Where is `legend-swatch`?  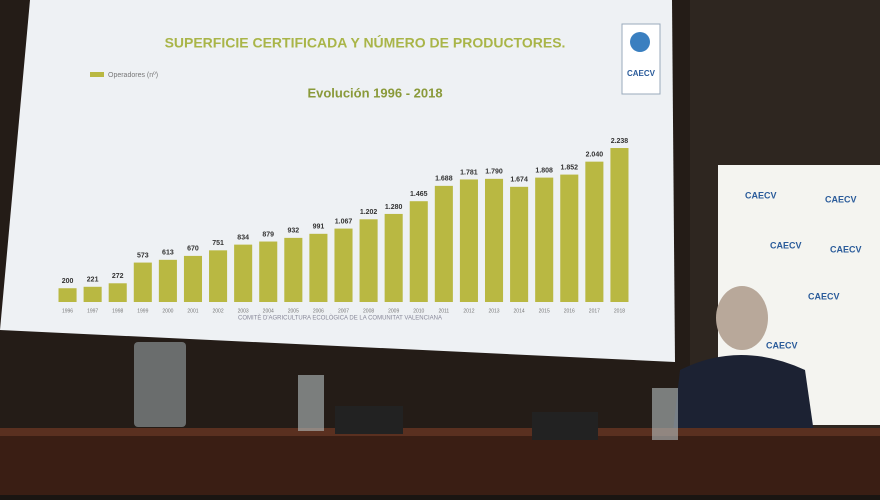
legend-swatch is located at coordinates (97, 74).